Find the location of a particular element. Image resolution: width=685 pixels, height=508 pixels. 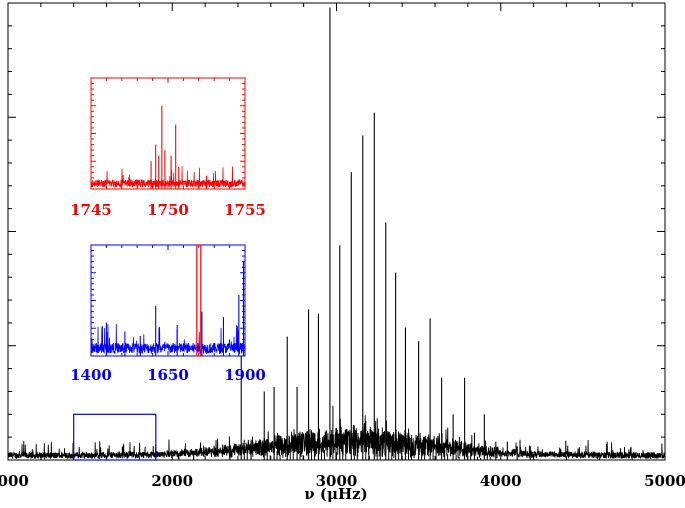

red-highlight-marker is located at coordinates (199, 300).